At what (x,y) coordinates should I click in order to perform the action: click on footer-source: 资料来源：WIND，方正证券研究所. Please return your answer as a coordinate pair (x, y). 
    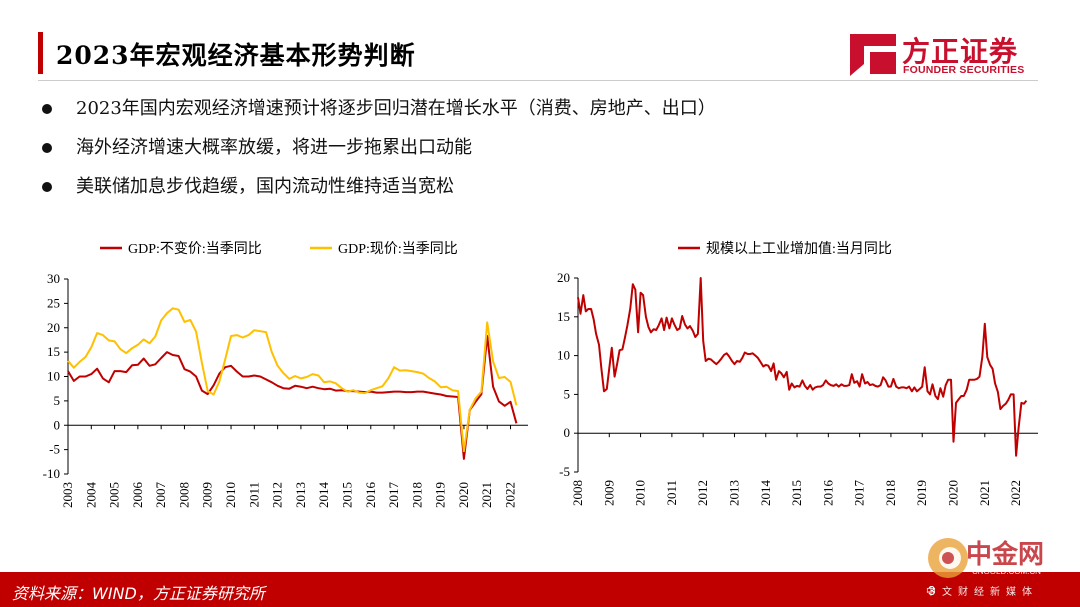
    Looking at the image, I should click on (138, 593).